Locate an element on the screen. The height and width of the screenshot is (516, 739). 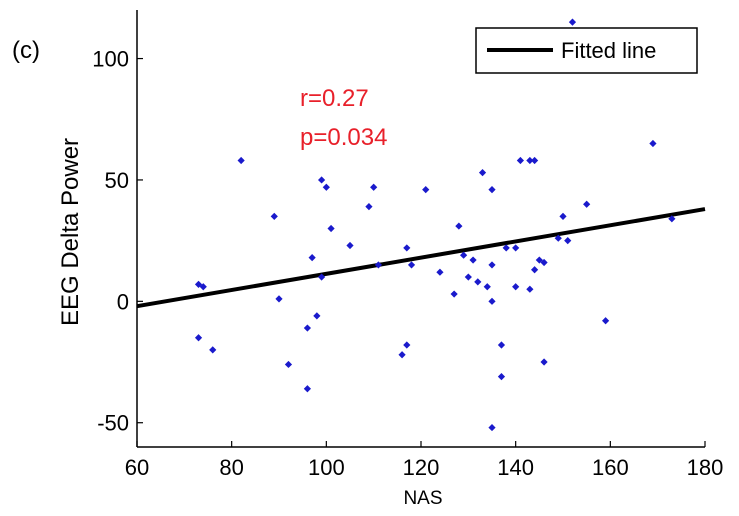
x-tick-label: 80 is located at coordinates (231, 467).